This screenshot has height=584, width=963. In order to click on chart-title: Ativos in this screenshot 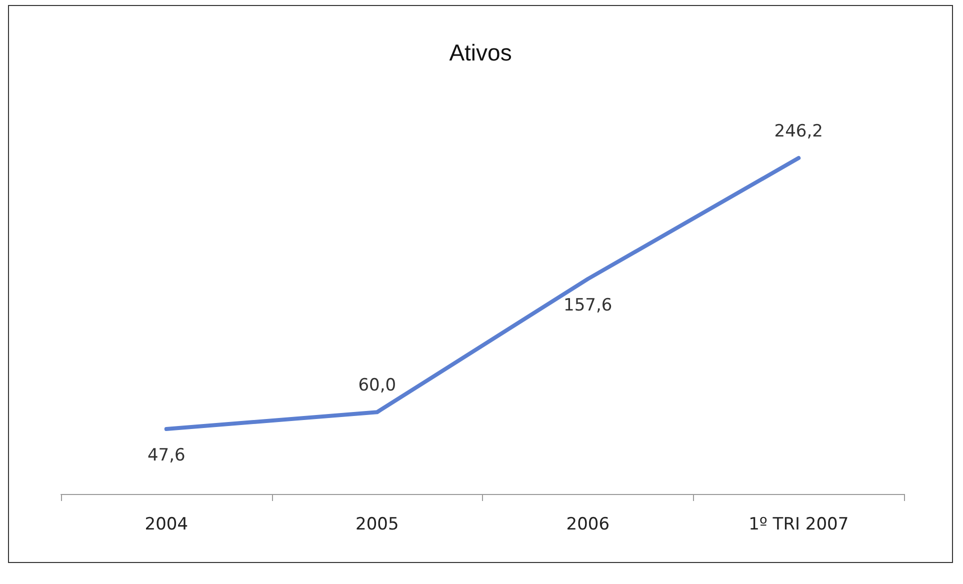, I will do `click(480, 53)`.